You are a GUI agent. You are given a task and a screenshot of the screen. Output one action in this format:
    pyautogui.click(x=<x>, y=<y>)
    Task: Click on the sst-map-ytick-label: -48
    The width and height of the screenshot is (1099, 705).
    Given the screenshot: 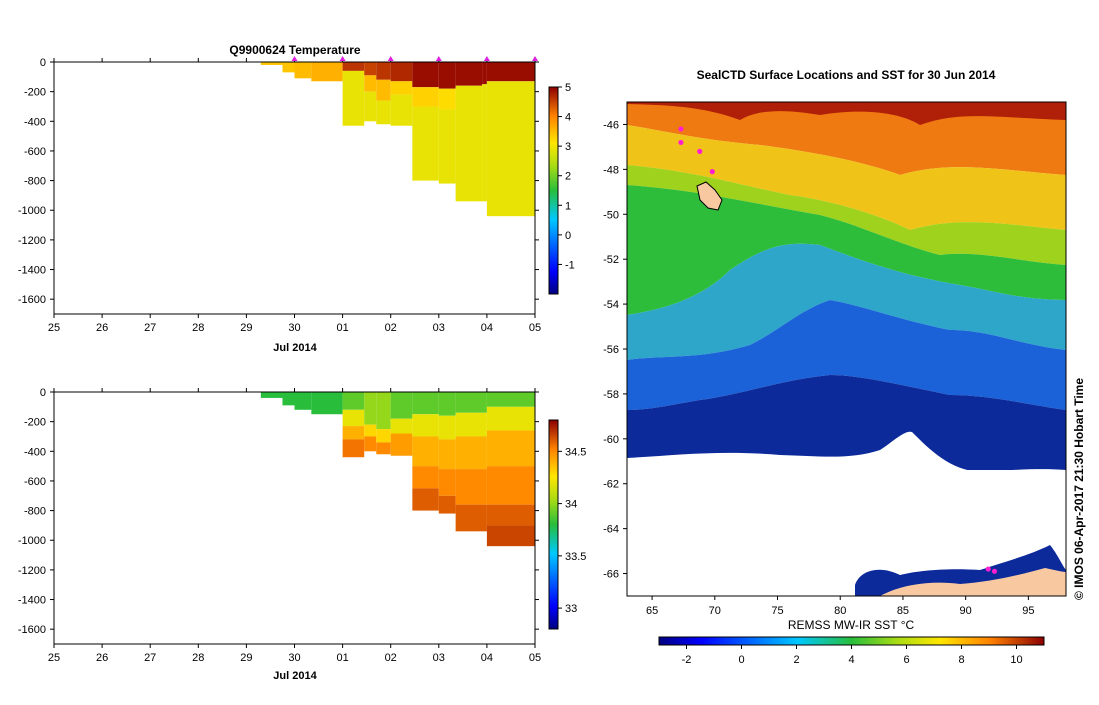 What is the action you would take?
    pyautogui.click(x=611, y=170)
    